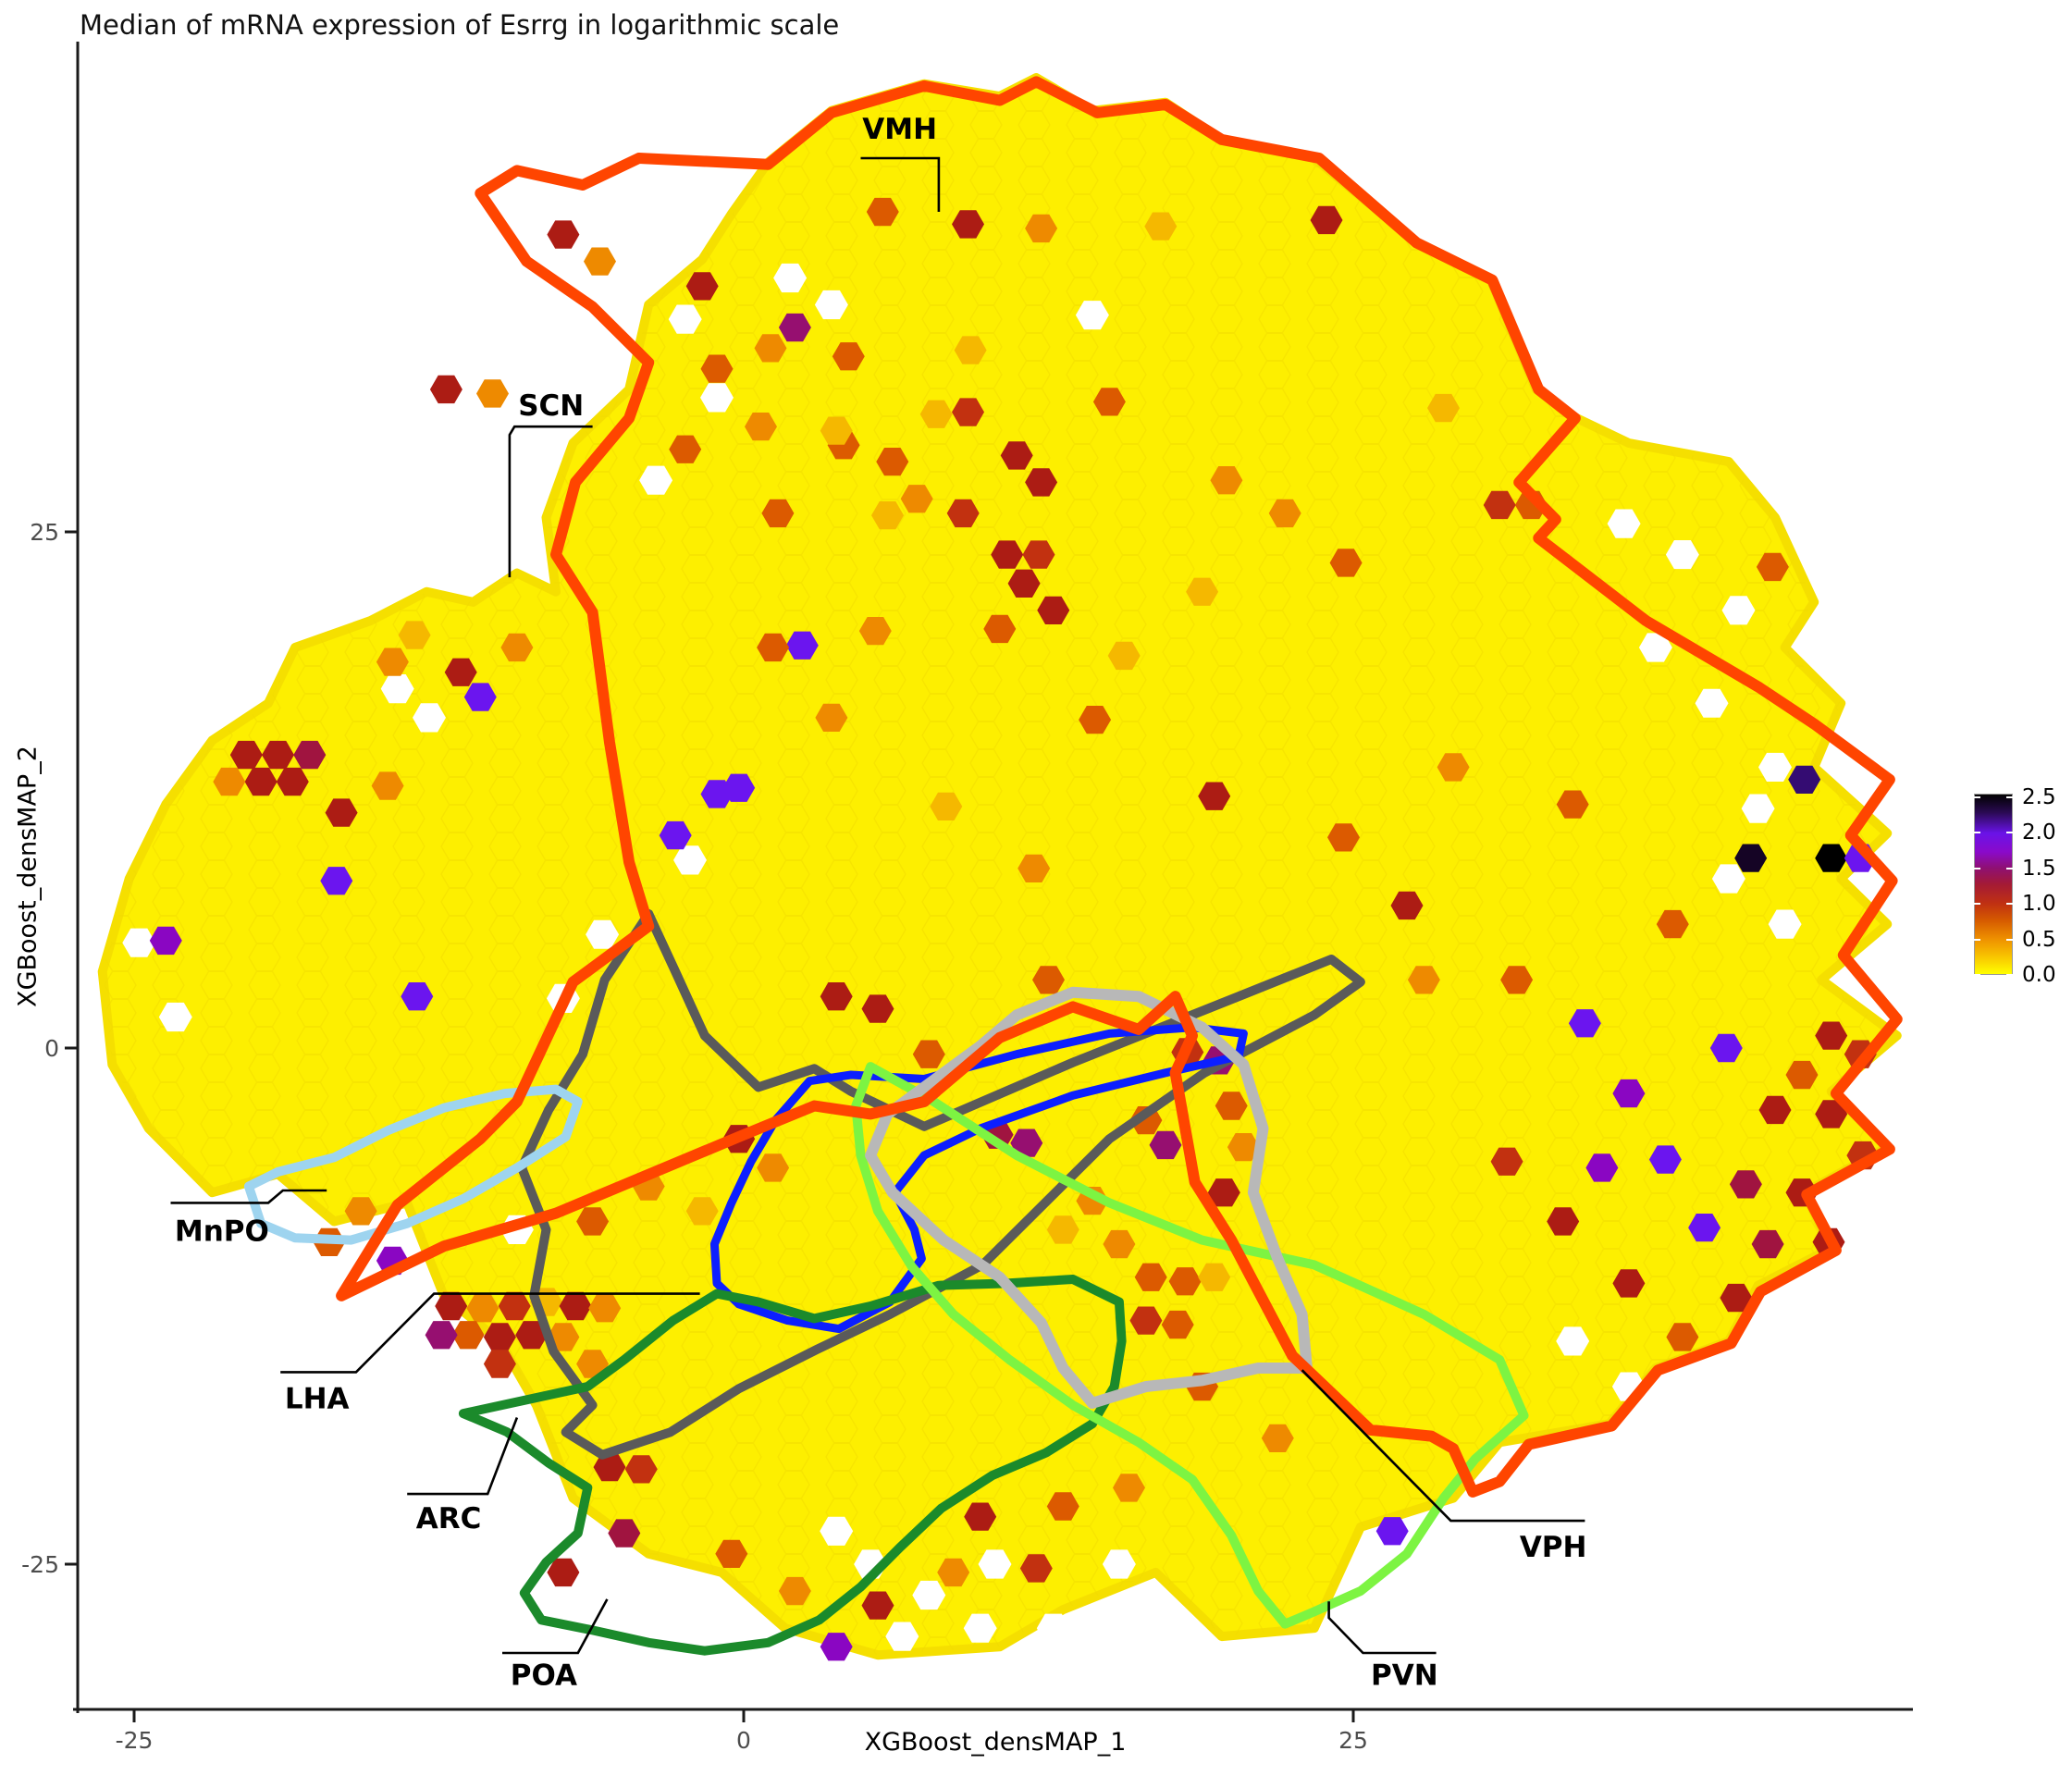 Image resolution: width=2072 pixels, height=1776 pixels. Describe the element at coordinates (449, 1519) in the screenshot. I see `region-label-arc: ARC` at that location.